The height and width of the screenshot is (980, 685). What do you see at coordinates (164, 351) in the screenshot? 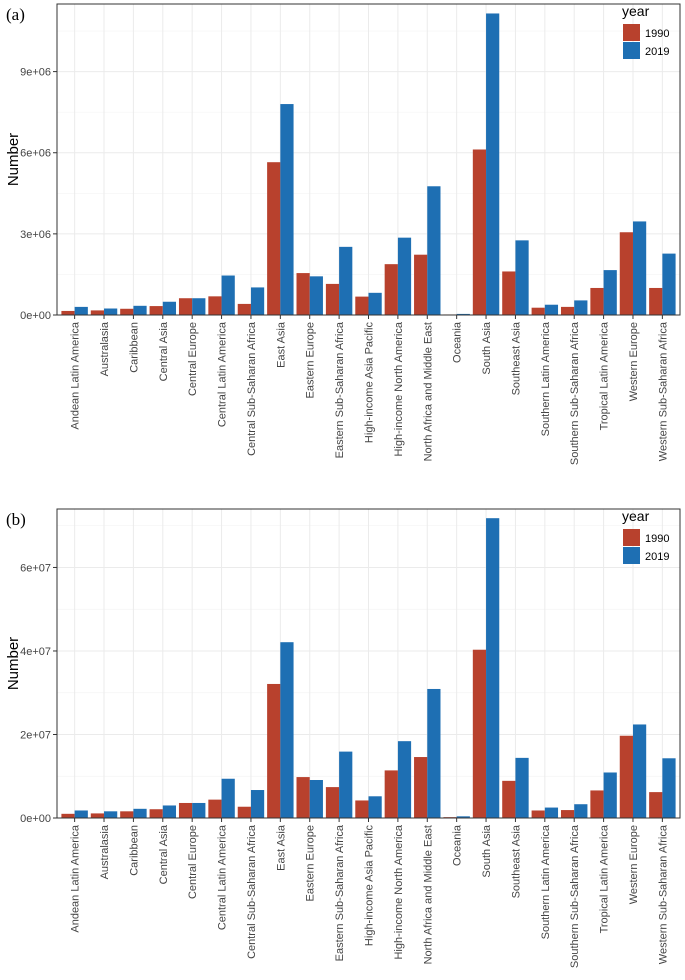
I see `x-tick-label-central-asia: Central Asia` at bounding box center [164, 351].